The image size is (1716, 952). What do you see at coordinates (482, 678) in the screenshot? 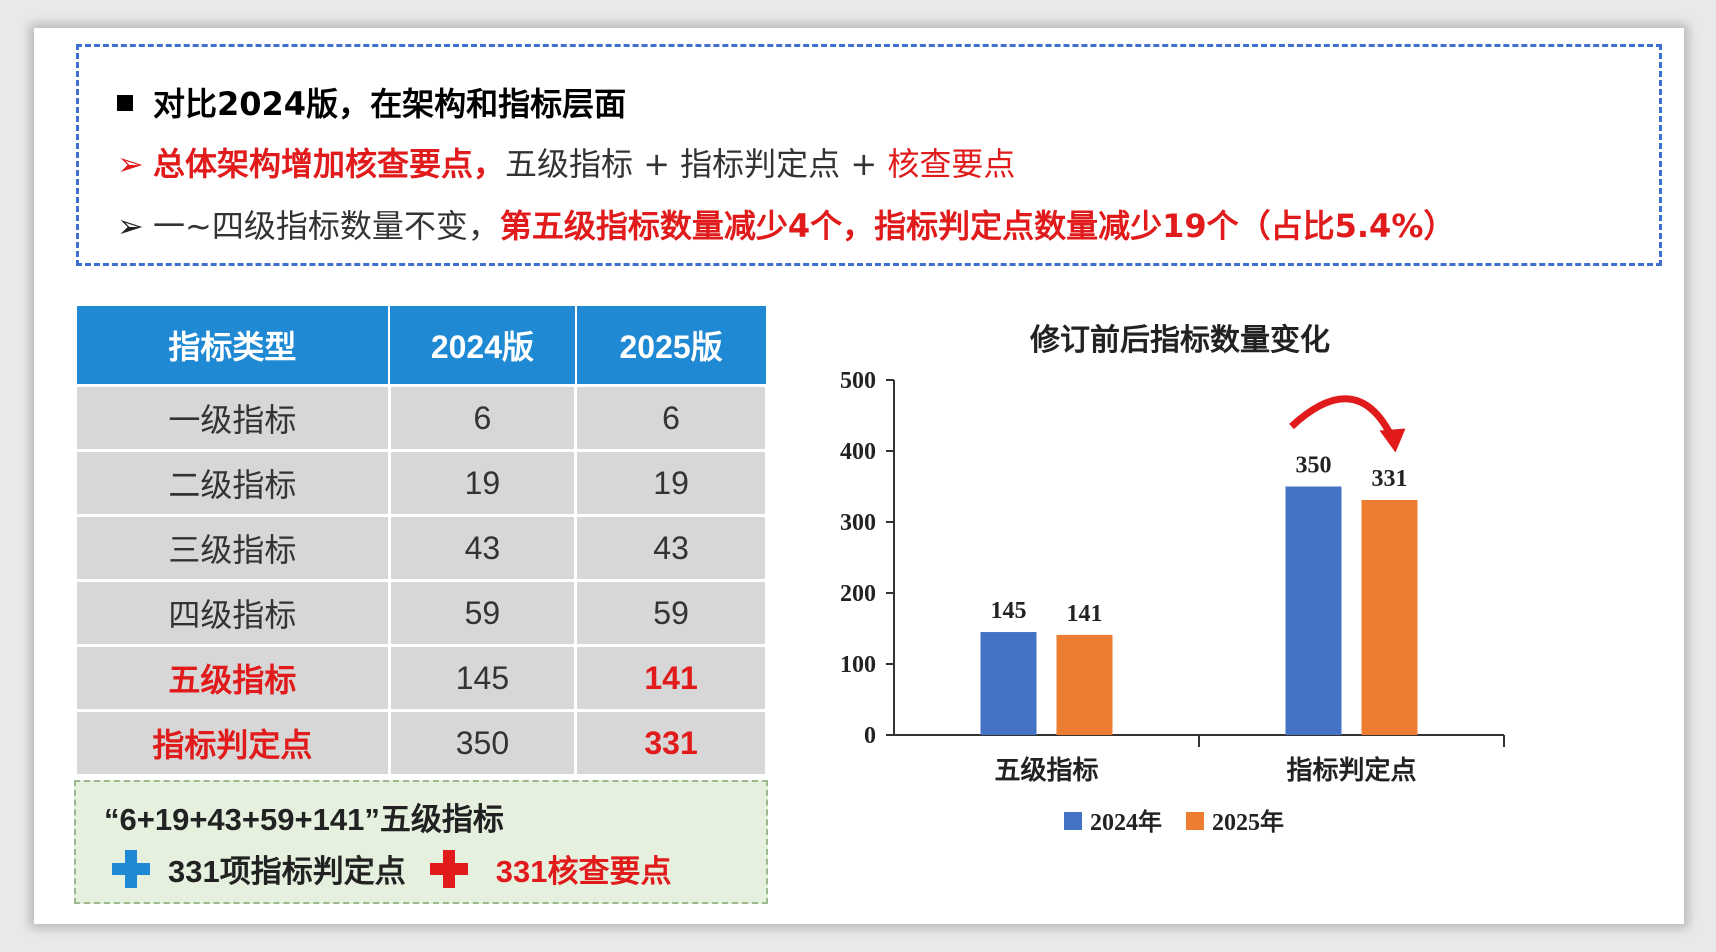
I see `cell-2024: 145` at bounding box center [482, 678].